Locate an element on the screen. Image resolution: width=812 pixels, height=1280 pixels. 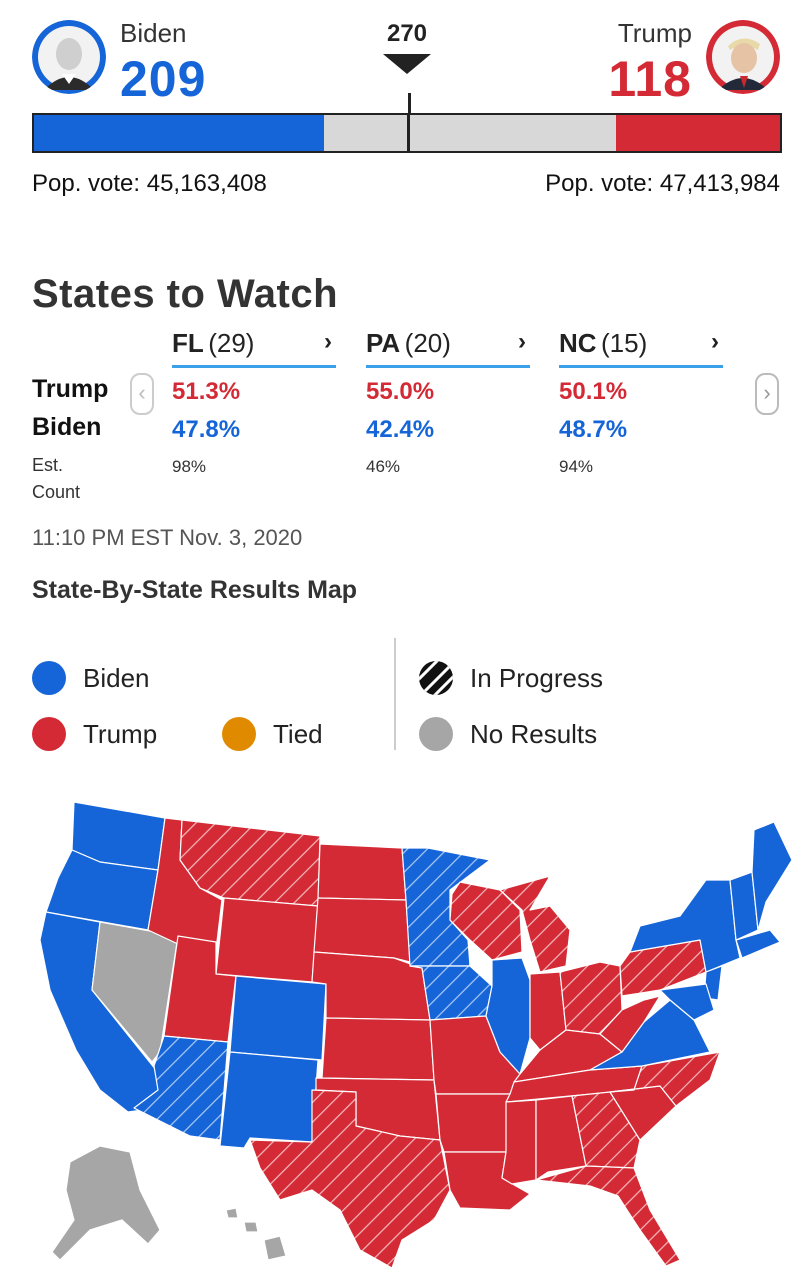
legend-trump-label: Trump is located at coordinates (120, 734).